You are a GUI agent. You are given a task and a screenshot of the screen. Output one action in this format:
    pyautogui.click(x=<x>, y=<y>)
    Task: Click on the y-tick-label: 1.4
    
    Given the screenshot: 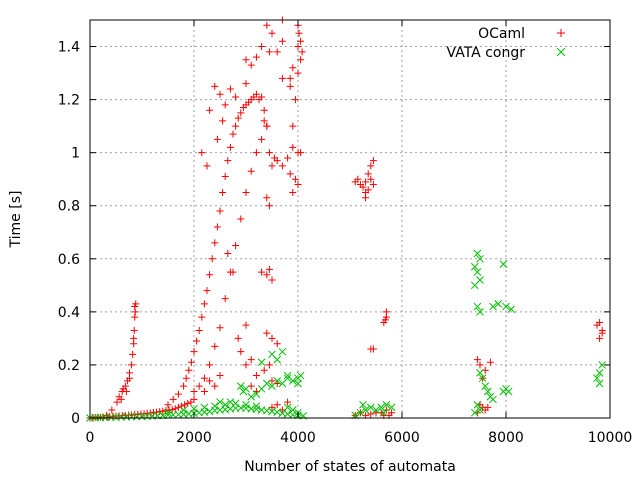 What is the action you would take?
    pyautogui.click(x=69, y=48)
    